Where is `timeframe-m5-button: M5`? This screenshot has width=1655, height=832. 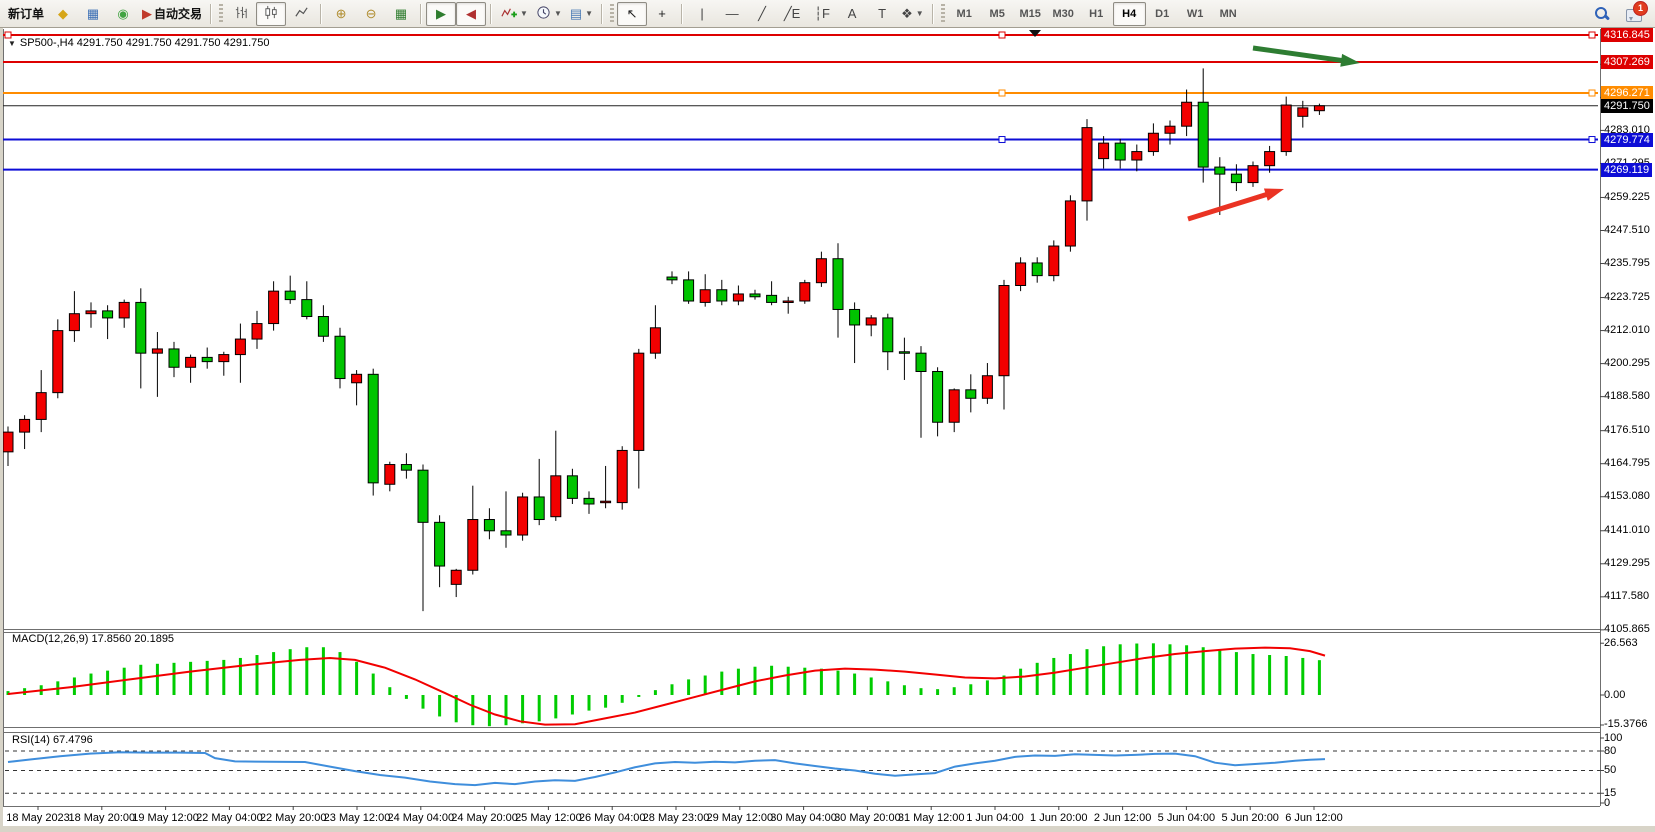 timeframe-m5-button: M5 is located at coordinates (997, 13).